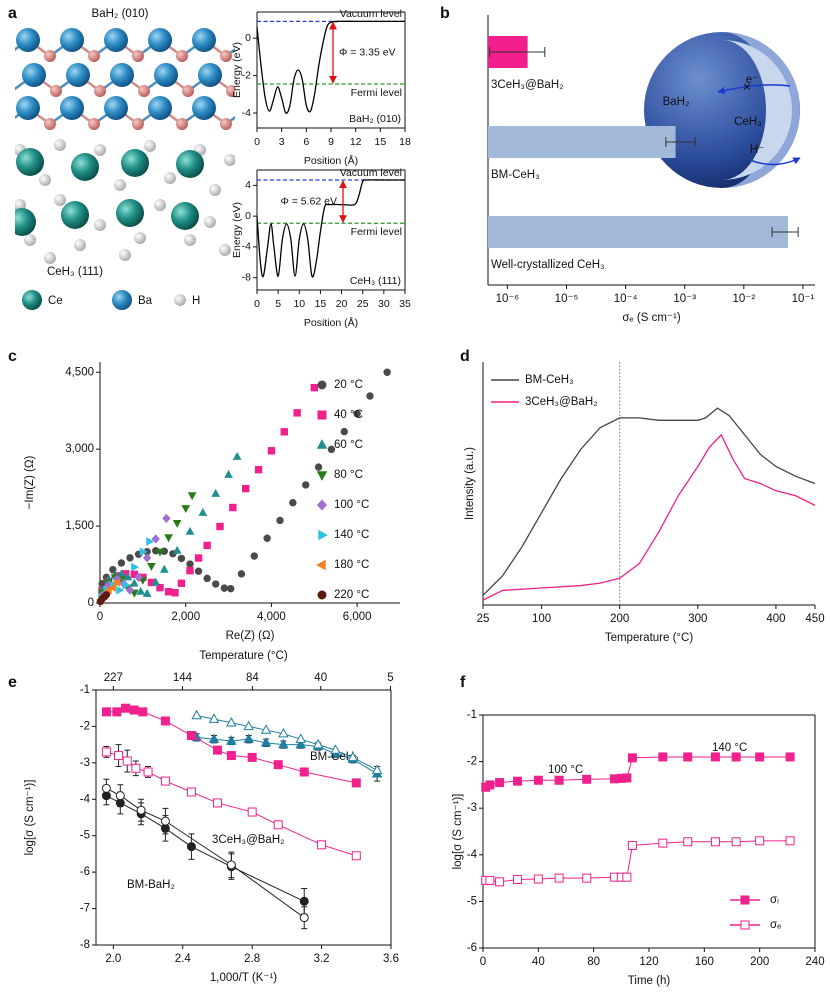 This screenshot has width=830, height=1001. What do you see at coordinates (85, 909) in the screenshot?
I see `y-tick-label: -7` at bounding box center [85, 909].